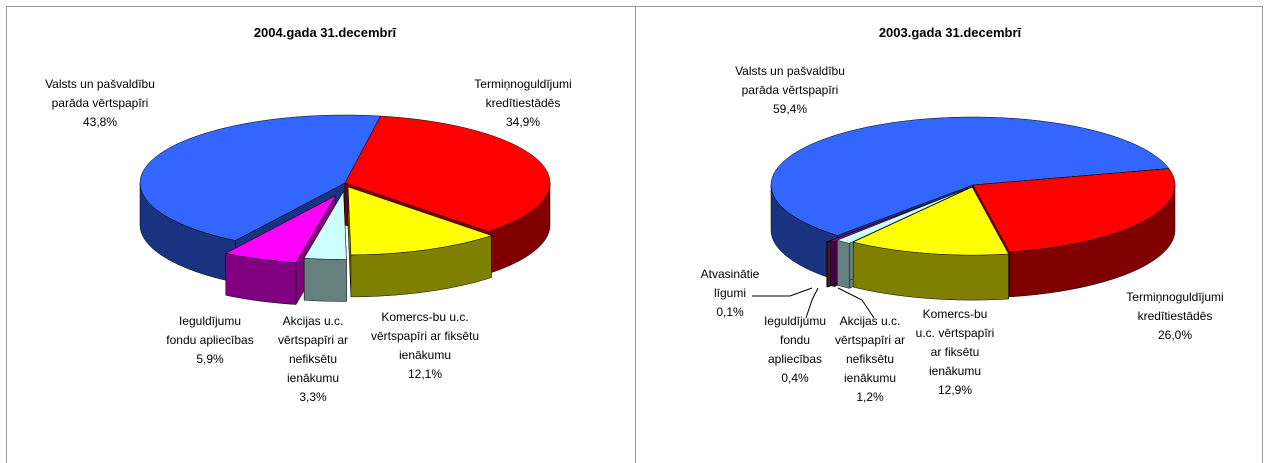 This screenshot has width=1269, height=463. I want to click on value-label: 3,3%, so click(313, 397).